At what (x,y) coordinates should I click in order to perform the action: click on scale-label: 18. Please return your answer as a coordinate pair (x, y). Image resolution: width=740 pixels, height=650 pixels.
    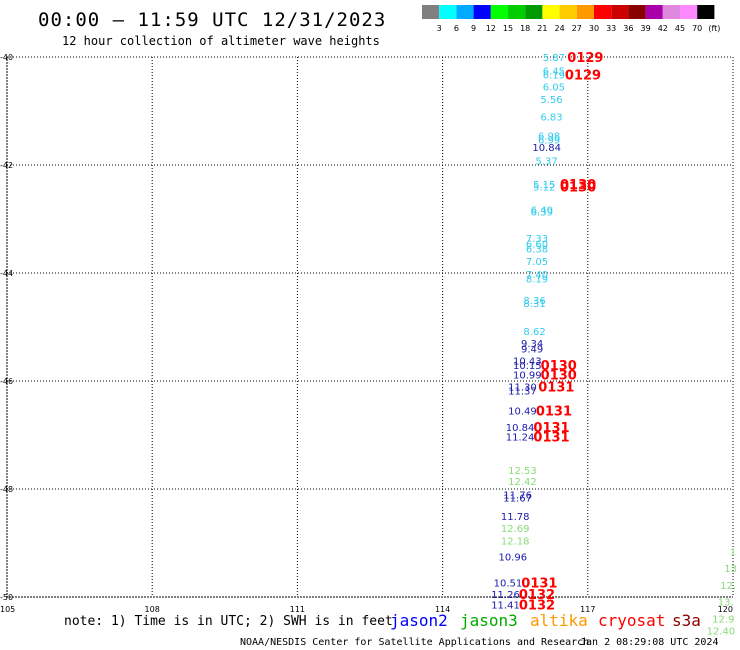
    Looking at the image, I should click on (525, 28).